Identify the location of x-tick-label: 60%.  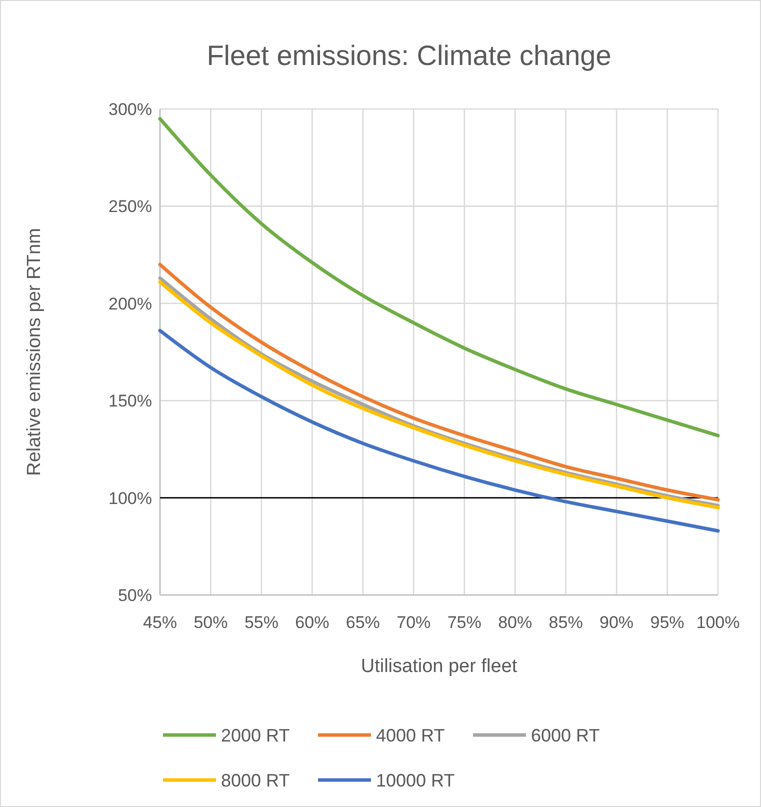
(312, 622).